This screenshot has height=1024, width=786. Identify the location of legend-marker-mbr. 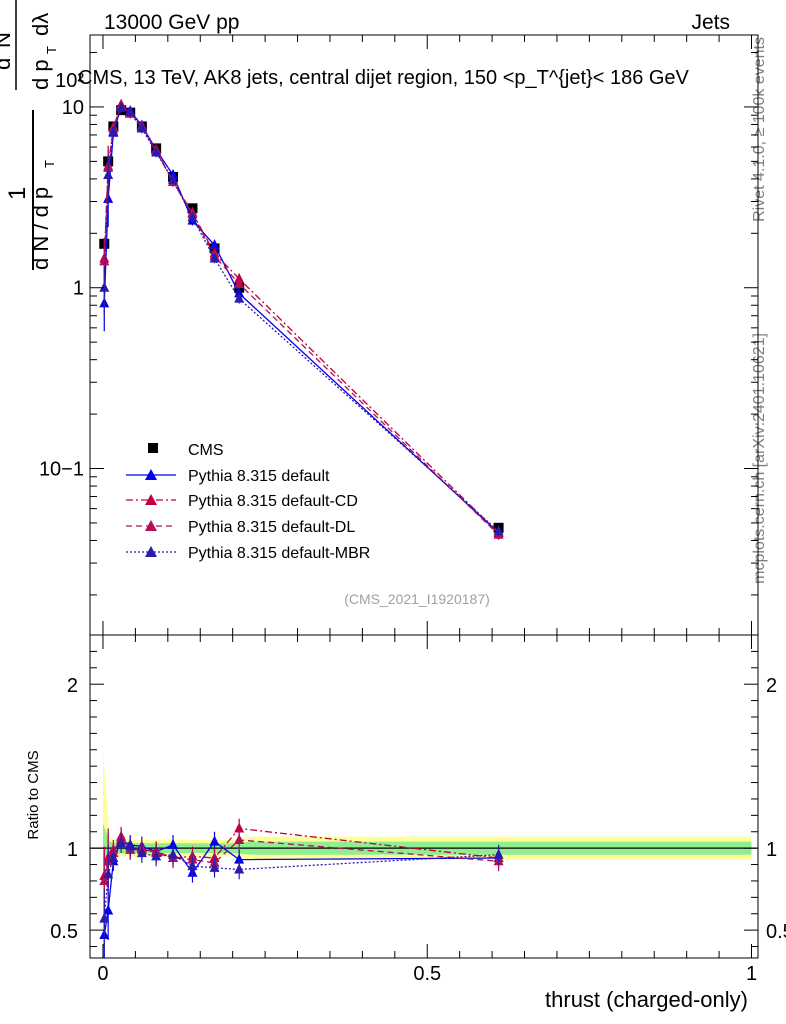
(151, 551).